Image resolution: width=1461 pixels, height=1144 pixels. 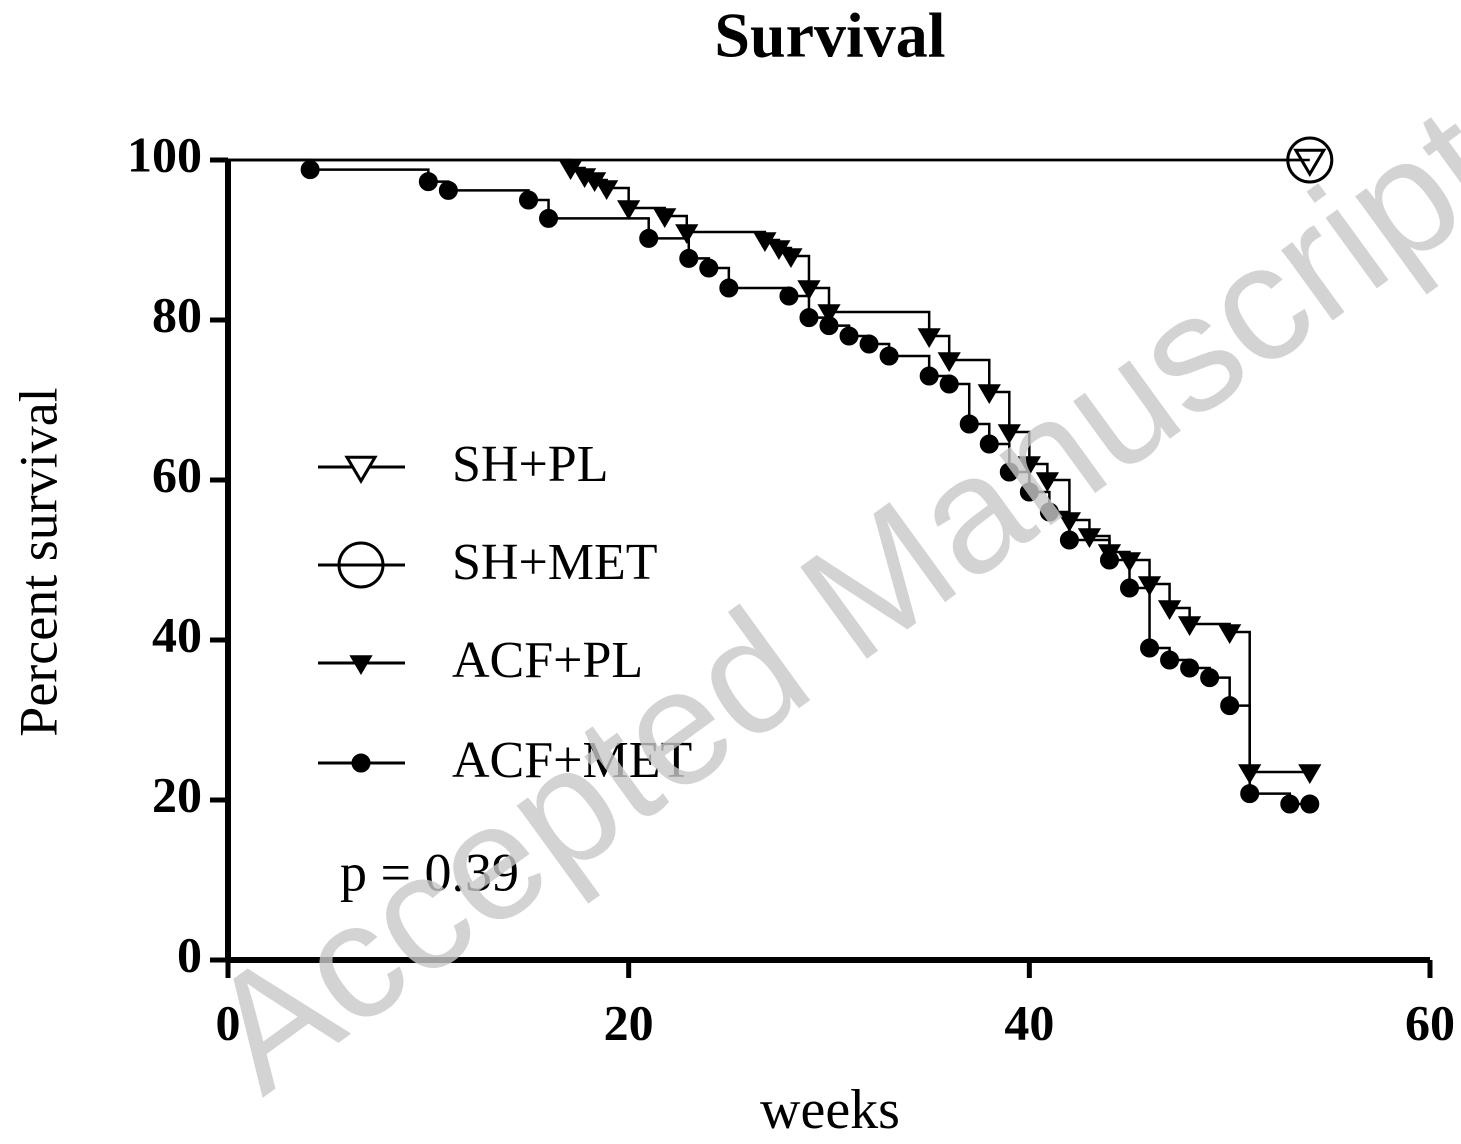 I want to click on y-tick-label: 100, so click(x=164, y=154).